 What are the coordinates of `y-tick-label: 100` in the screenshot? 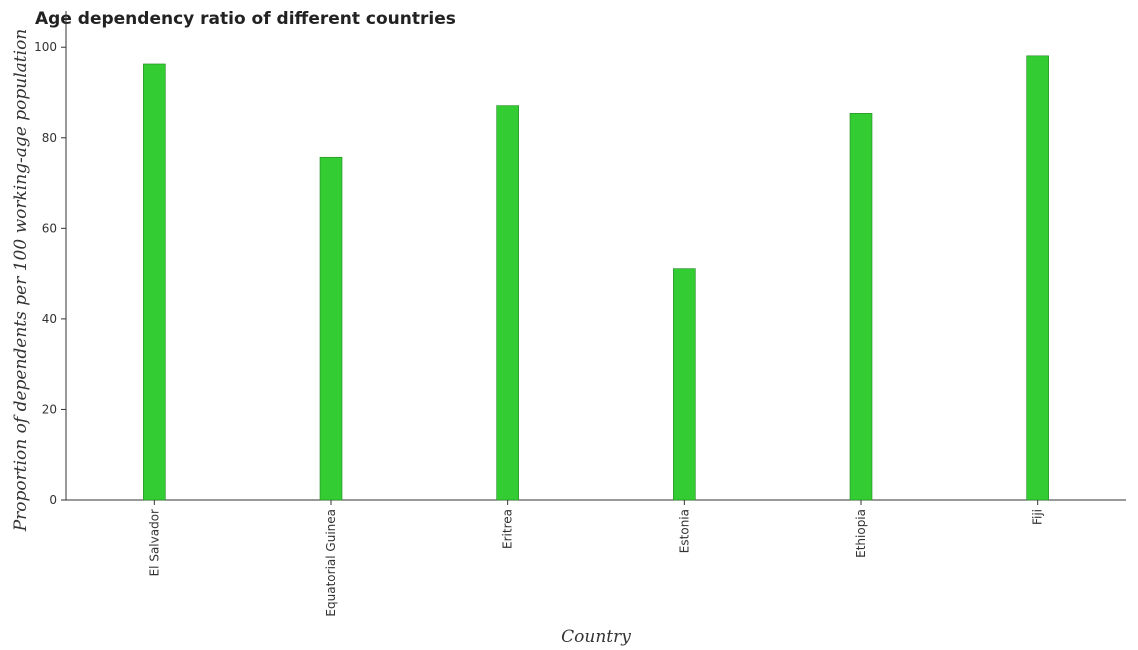 It's located at (45, 47).